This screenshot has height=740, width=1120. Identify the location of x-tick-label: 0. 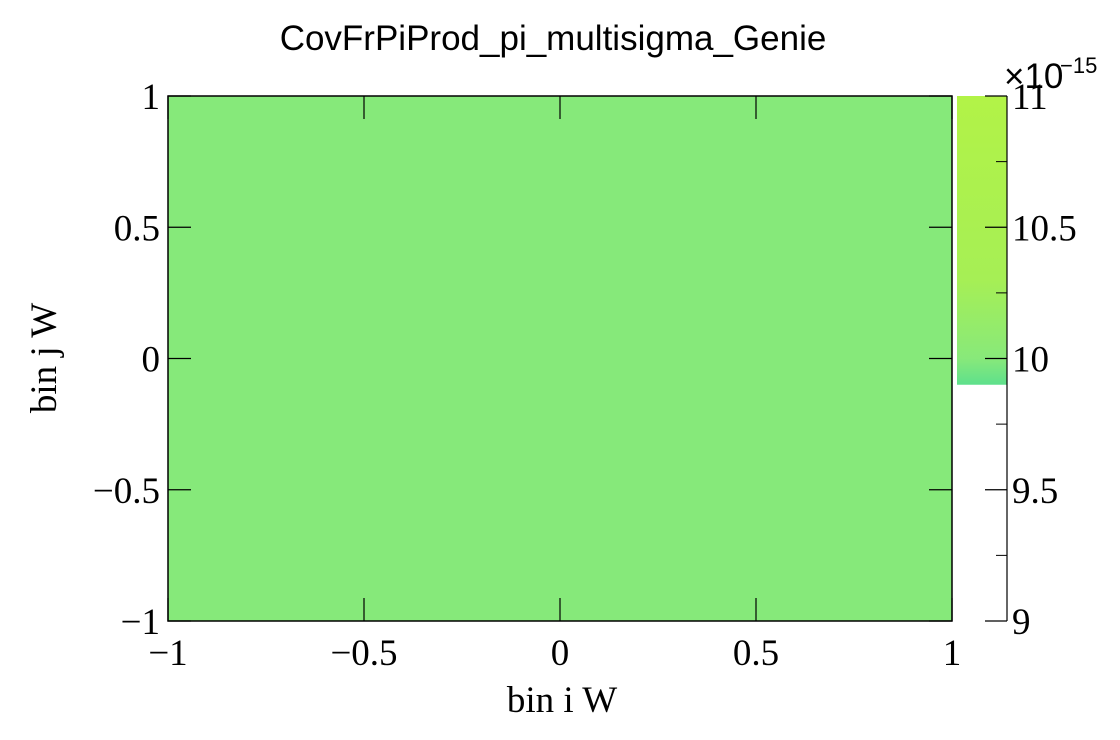
(560, 653).